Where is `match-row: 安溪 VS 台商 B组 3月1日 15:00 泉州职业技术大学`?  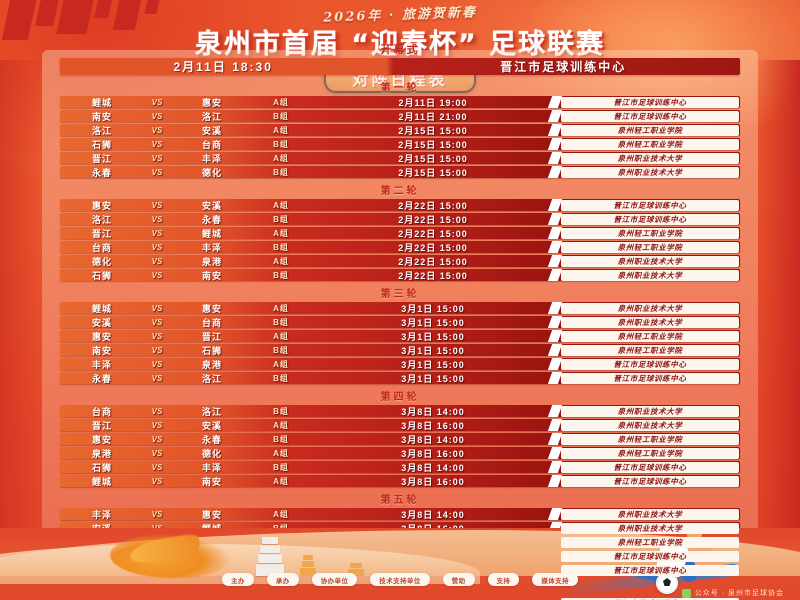 match-row: 安溪 VS 台商 B组 3月1日 15:00 泉州职业技术大学 is located at coordinates (400, 322).